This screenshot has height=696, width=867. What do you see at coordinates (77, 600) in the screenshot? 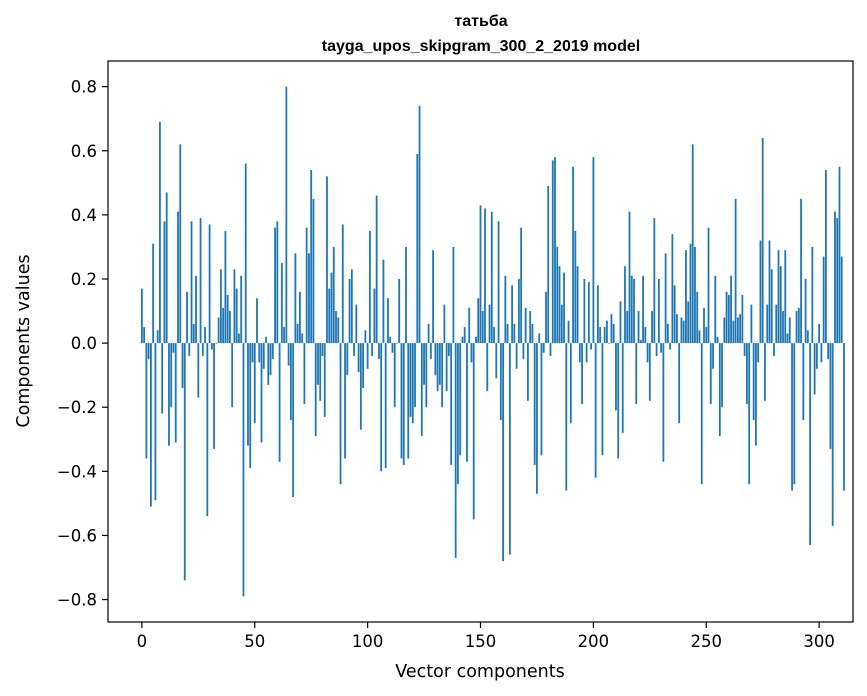
I see `y-tick-label-8: −0.8` at bounding box center [77, 600].